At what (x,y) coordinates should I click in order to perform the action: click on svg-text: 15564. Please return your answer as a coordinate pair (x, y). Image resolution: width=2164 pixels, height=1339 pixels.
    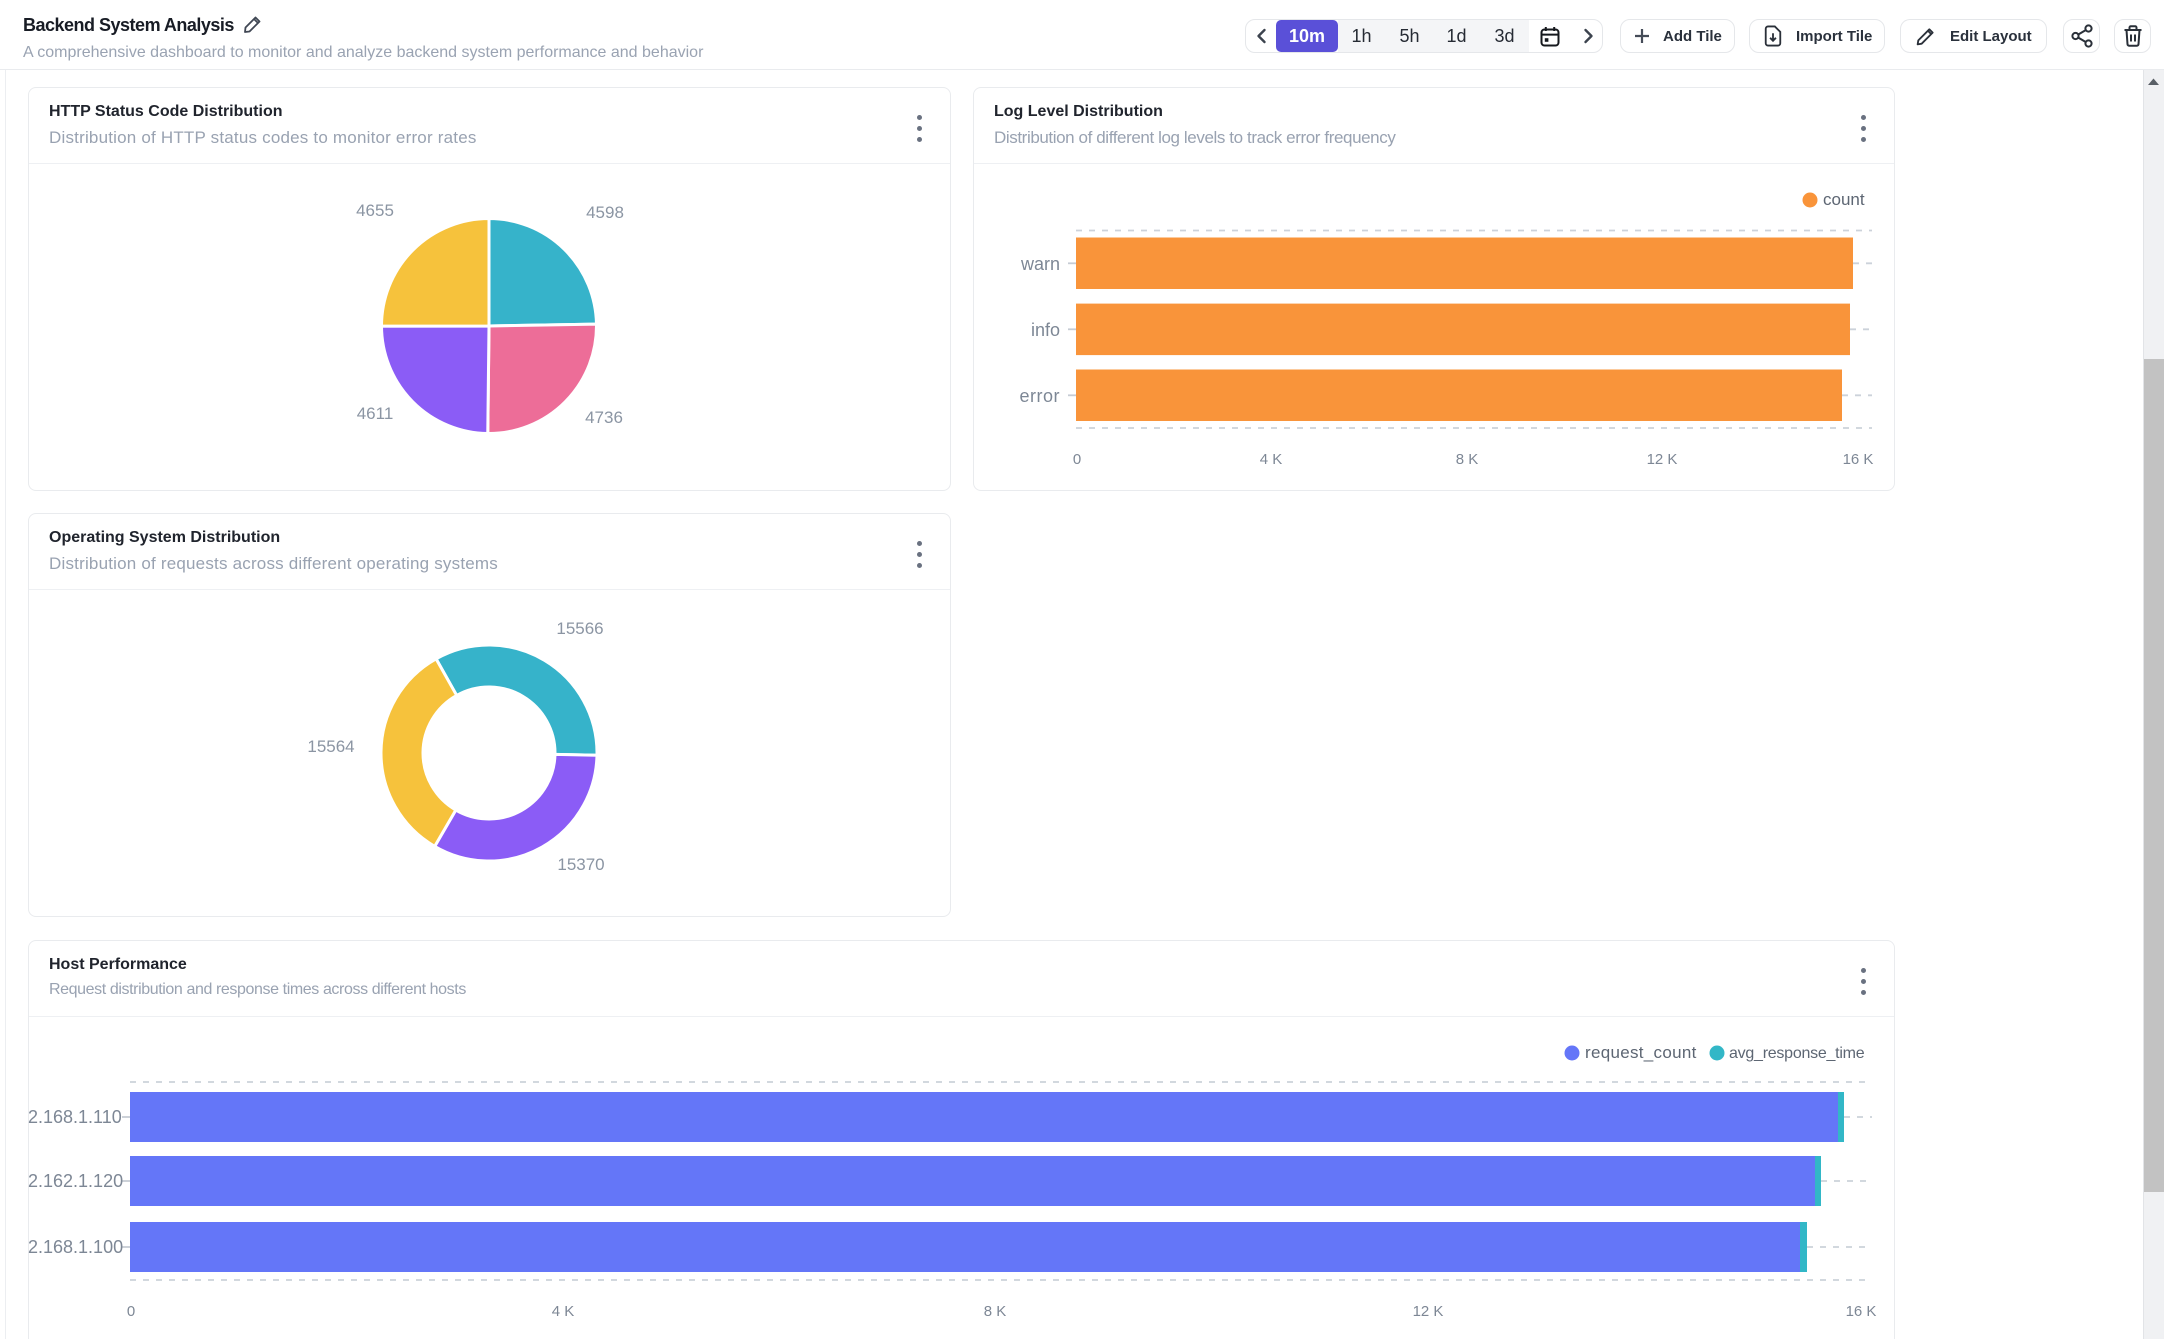
    Looking at the image, I should click on (330, 746).